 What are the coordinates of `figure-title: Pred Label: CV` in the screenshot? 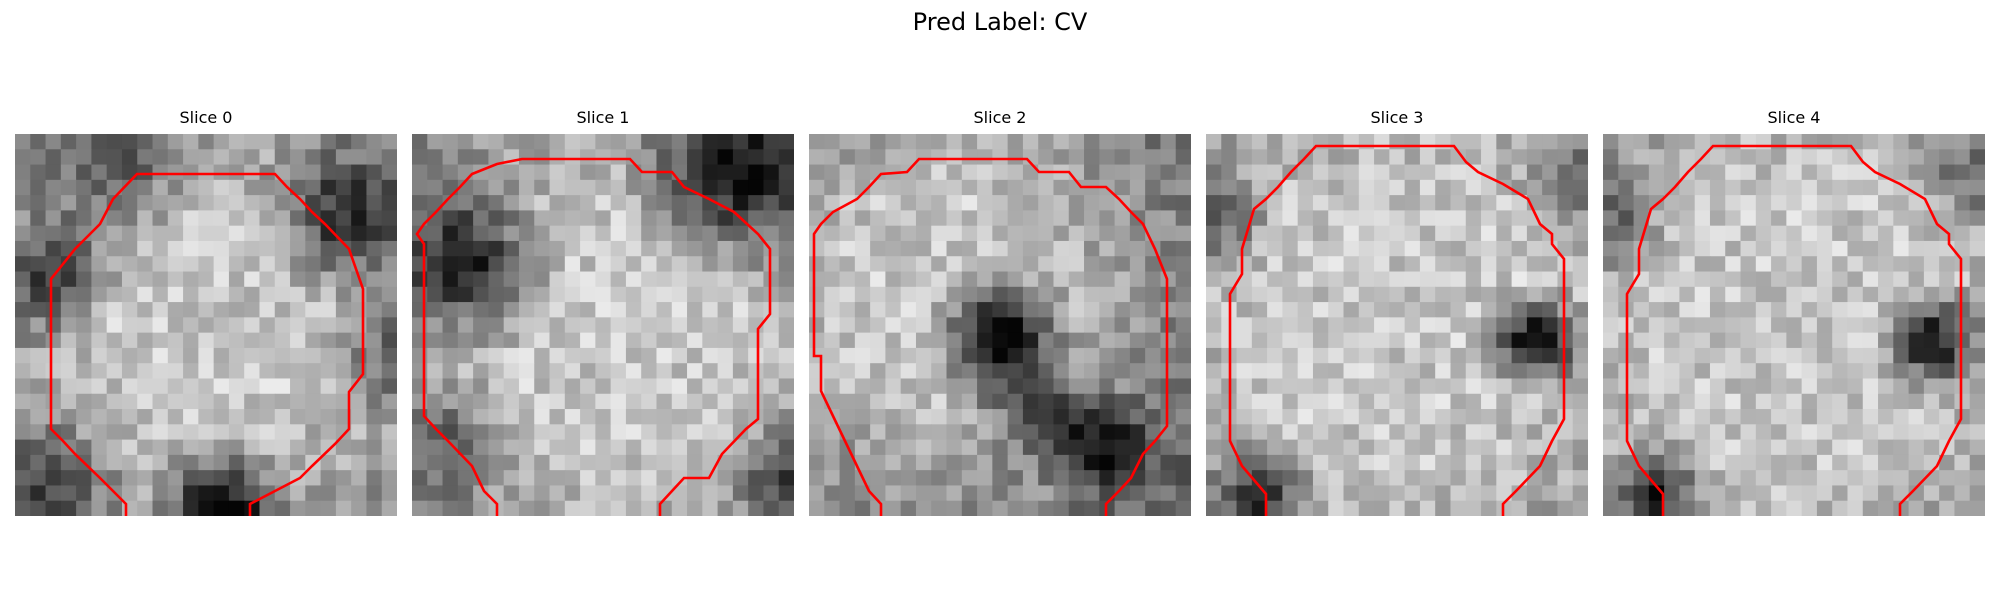 It's located at (1000, 22).